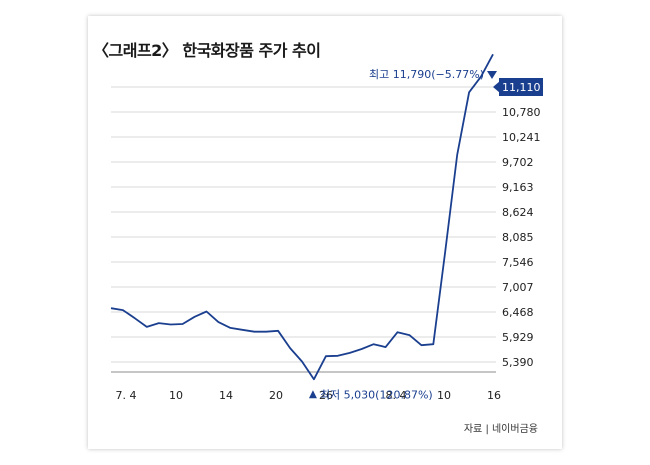  What do you see at coordinates (500, 429) in the screenshot?
I see `source-note: 자료 | 네이버금융` at bounding box center [500, 429].